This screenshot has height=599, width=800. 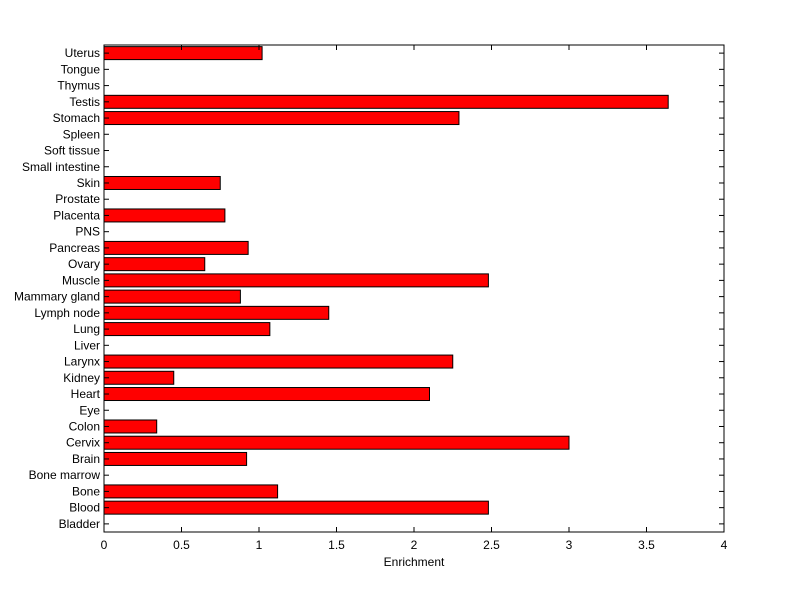 What do you see at coordinates (104, 545) in the screenshot?
I see `x-tick-label: 0` at bounding box center [104, 545].